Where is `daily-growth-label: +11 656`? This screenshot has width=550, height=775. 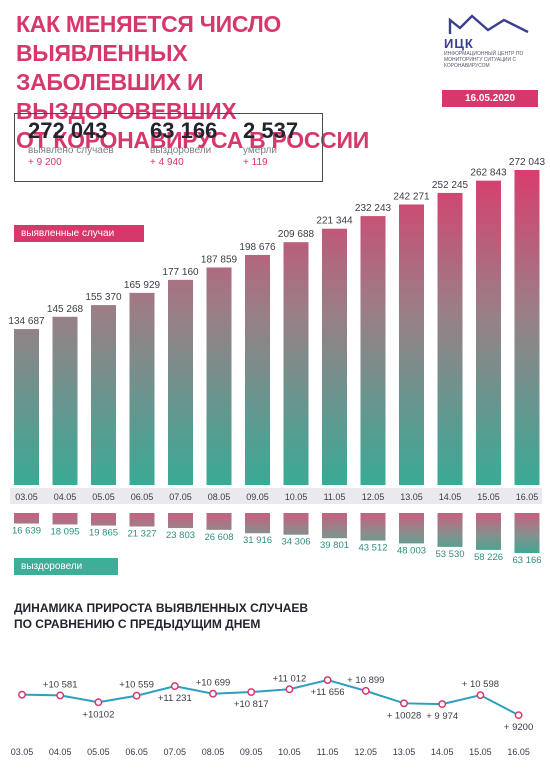
daily-growth-label: +11 656 is located at coordinates (328, 692).